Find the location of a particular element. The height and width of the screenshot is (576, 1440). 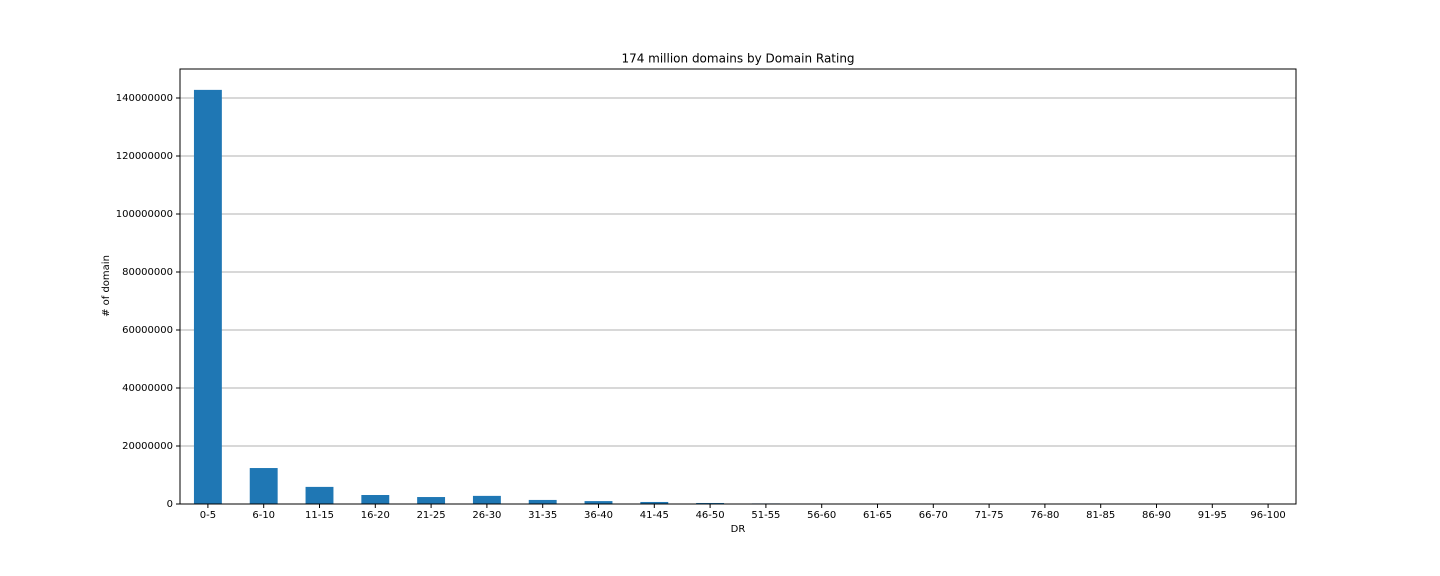

y-tick-label: 40000000 is located at coordinates (147, 388).